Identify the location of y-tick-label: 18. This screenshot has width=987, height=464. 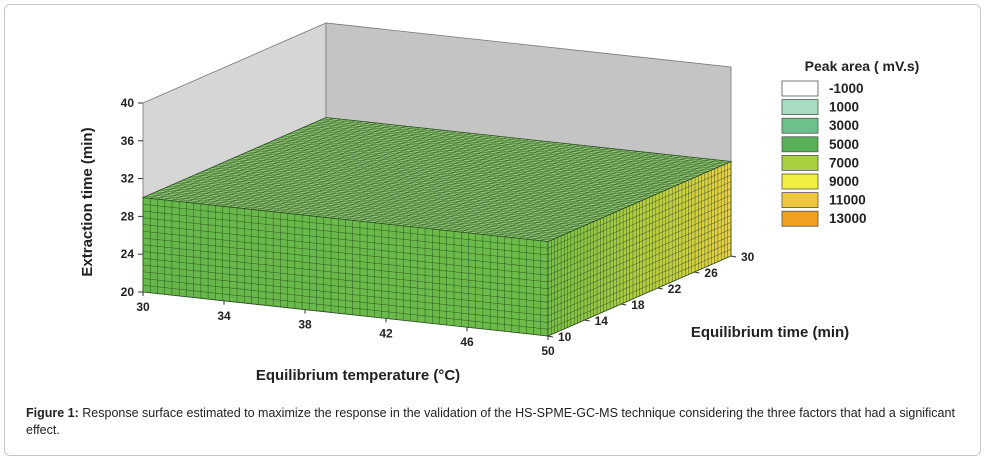
(638, 305).